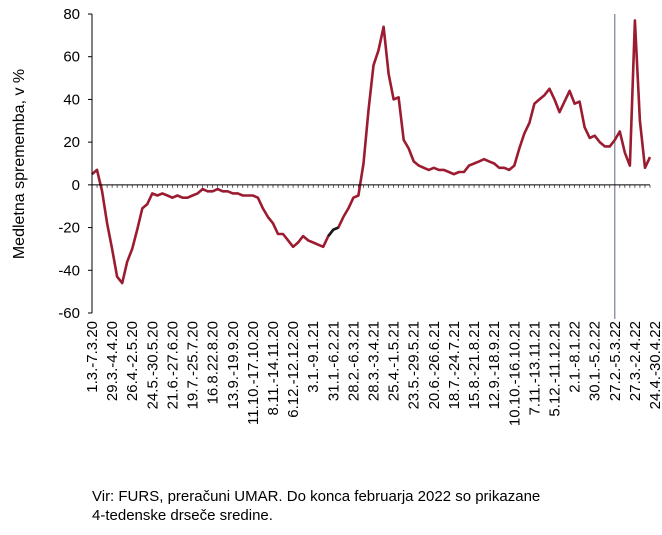 This screenshot has height=535, width=662. Describe the element at coordinates (182, 515) in the screenshot. I see `source-note-line-2: 4-tedenske drseče sredine.` at that location.